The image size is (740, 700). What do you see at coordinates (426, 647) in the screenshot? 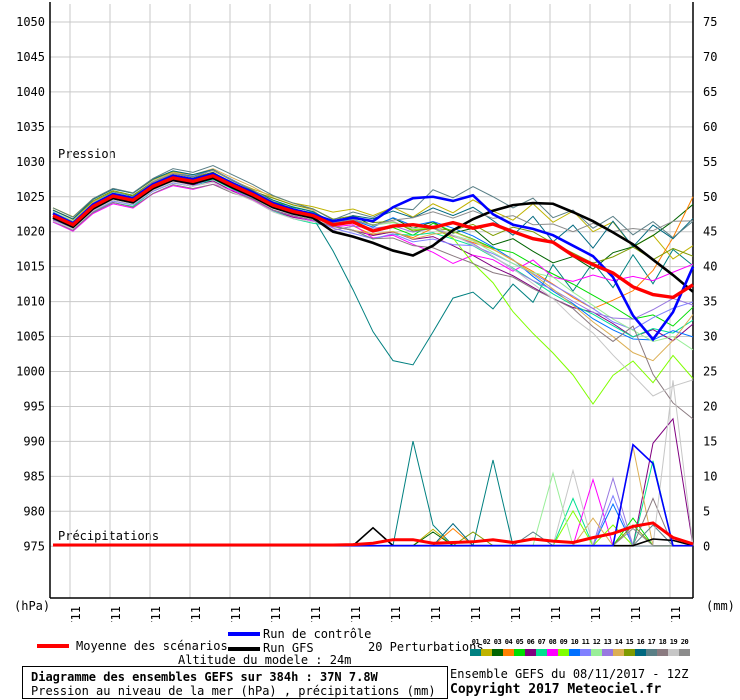
I see `perturbations-legend-label: 20 Perturbations` at bounding box center [426, 647].